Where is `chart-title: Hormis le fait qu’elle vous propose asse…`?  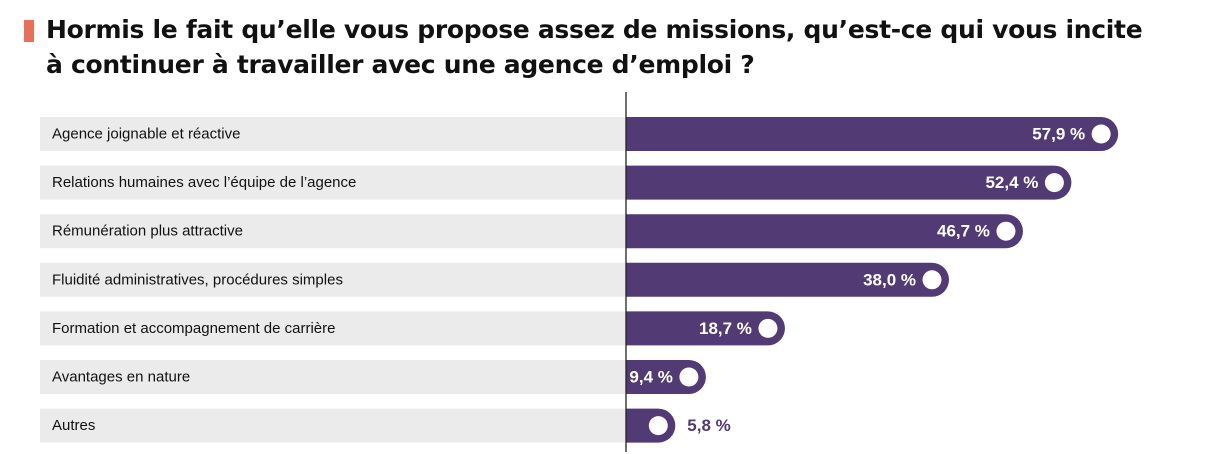 chart-title: Hormis le fait qu’elle vous propose asse… is located at coordinates (626, 47).